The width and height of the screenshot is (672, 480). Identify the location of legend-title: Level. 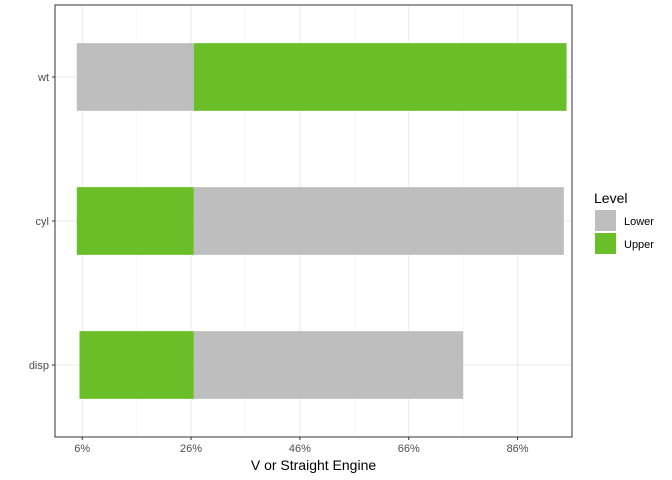
(610, 198).